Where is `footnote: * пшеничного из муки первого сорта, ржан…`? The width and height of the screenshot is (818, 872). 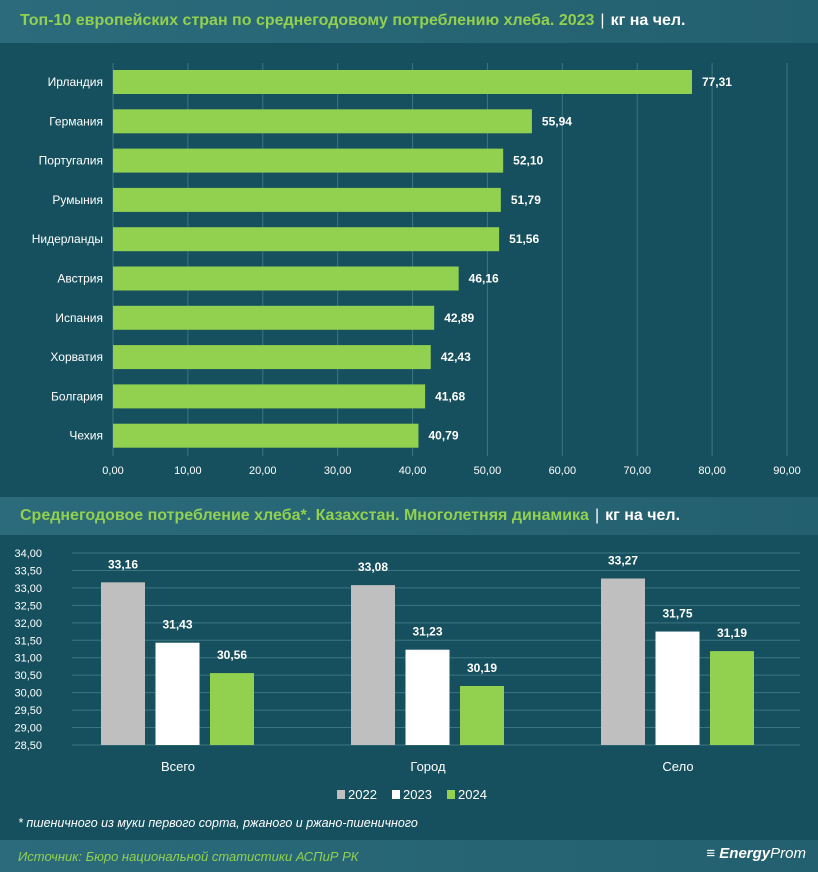 footnote: * пшеничного из муки первого сорта, ржан… is located at coordinates (218, 823).